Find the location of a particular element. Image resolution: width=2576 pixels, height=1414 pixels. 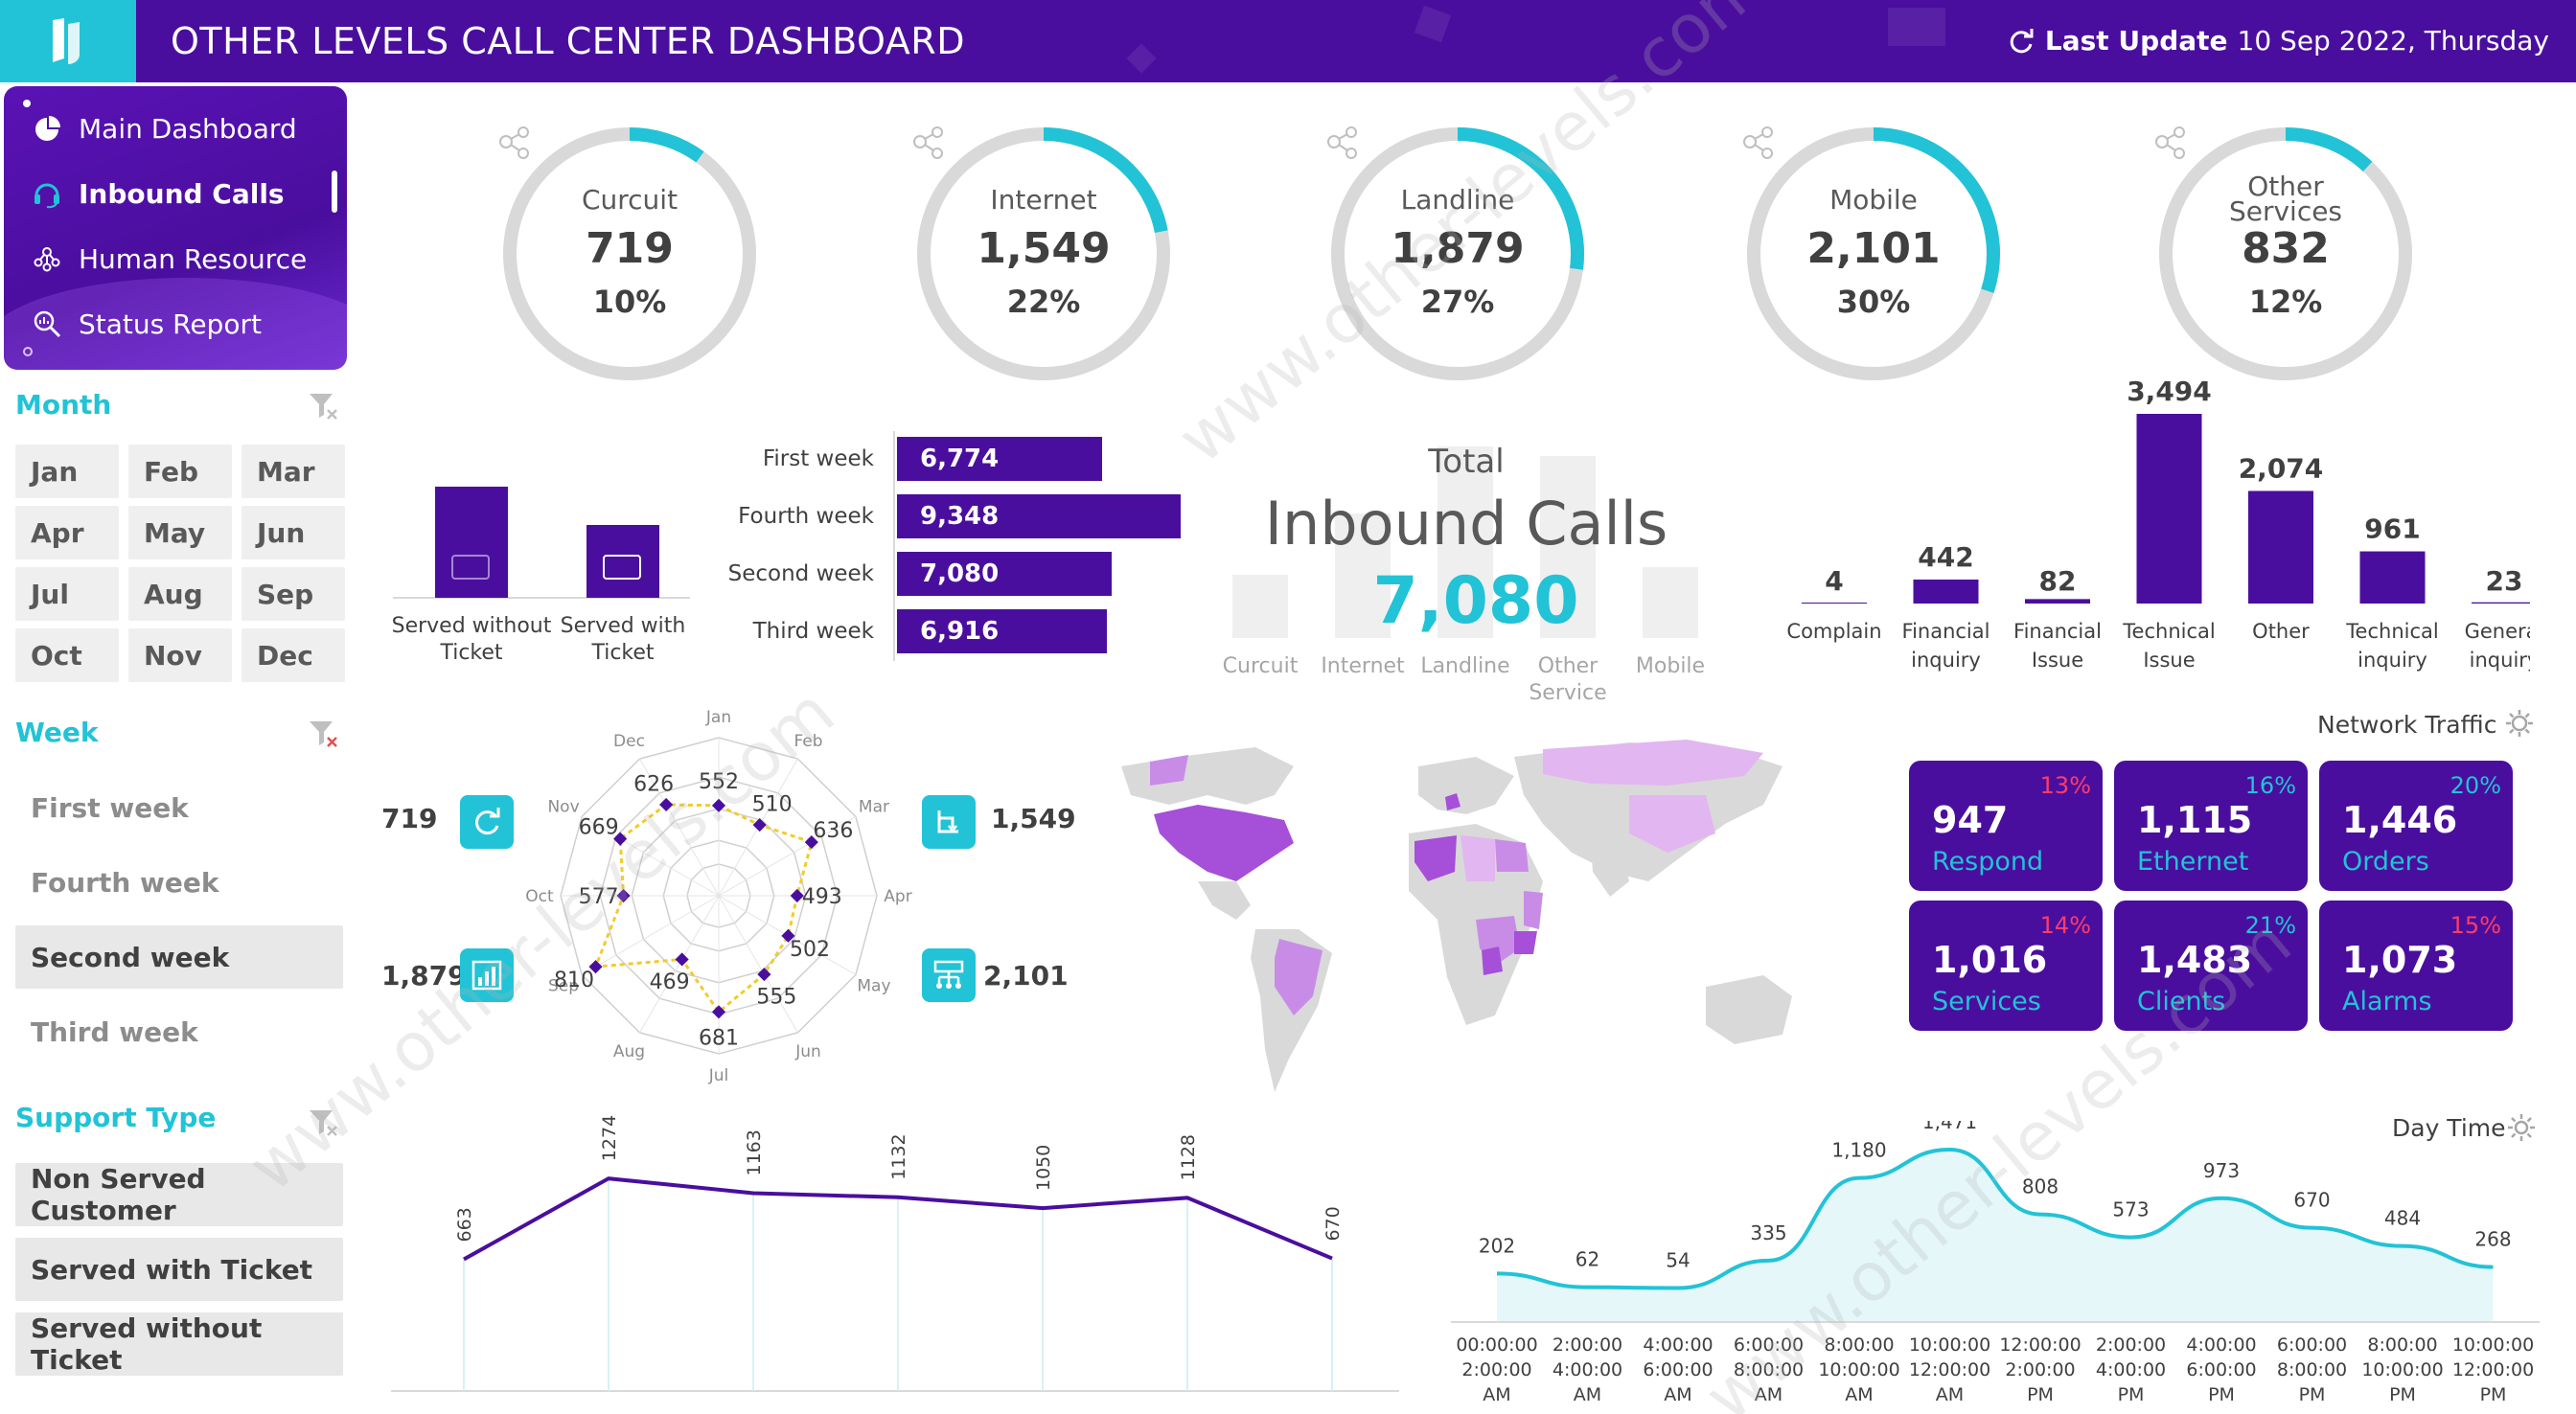

network-traffic-card: 21% 1,483 Clients is located at coordinates (2211, 966).